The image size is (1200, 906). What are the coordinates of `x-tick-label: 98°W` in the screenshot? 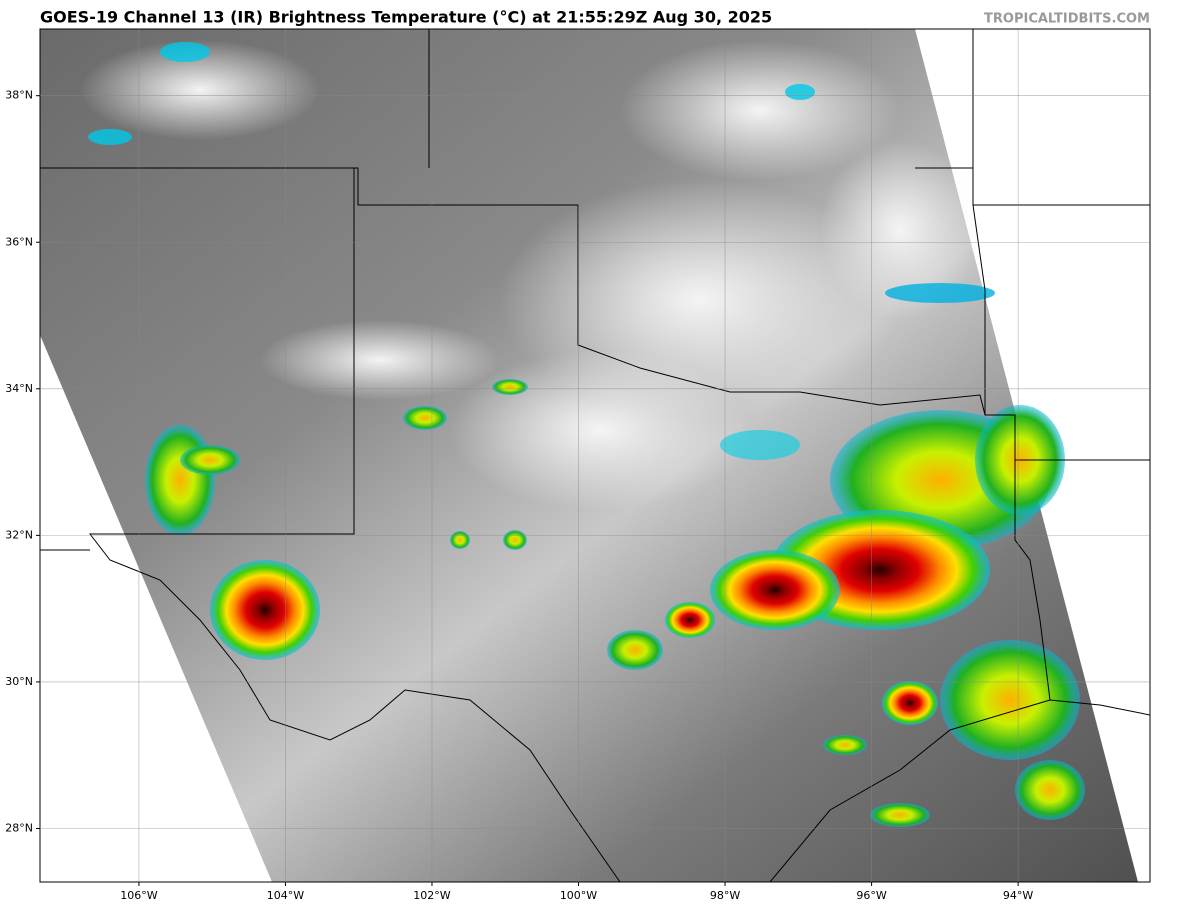 It's located at (725, 895).